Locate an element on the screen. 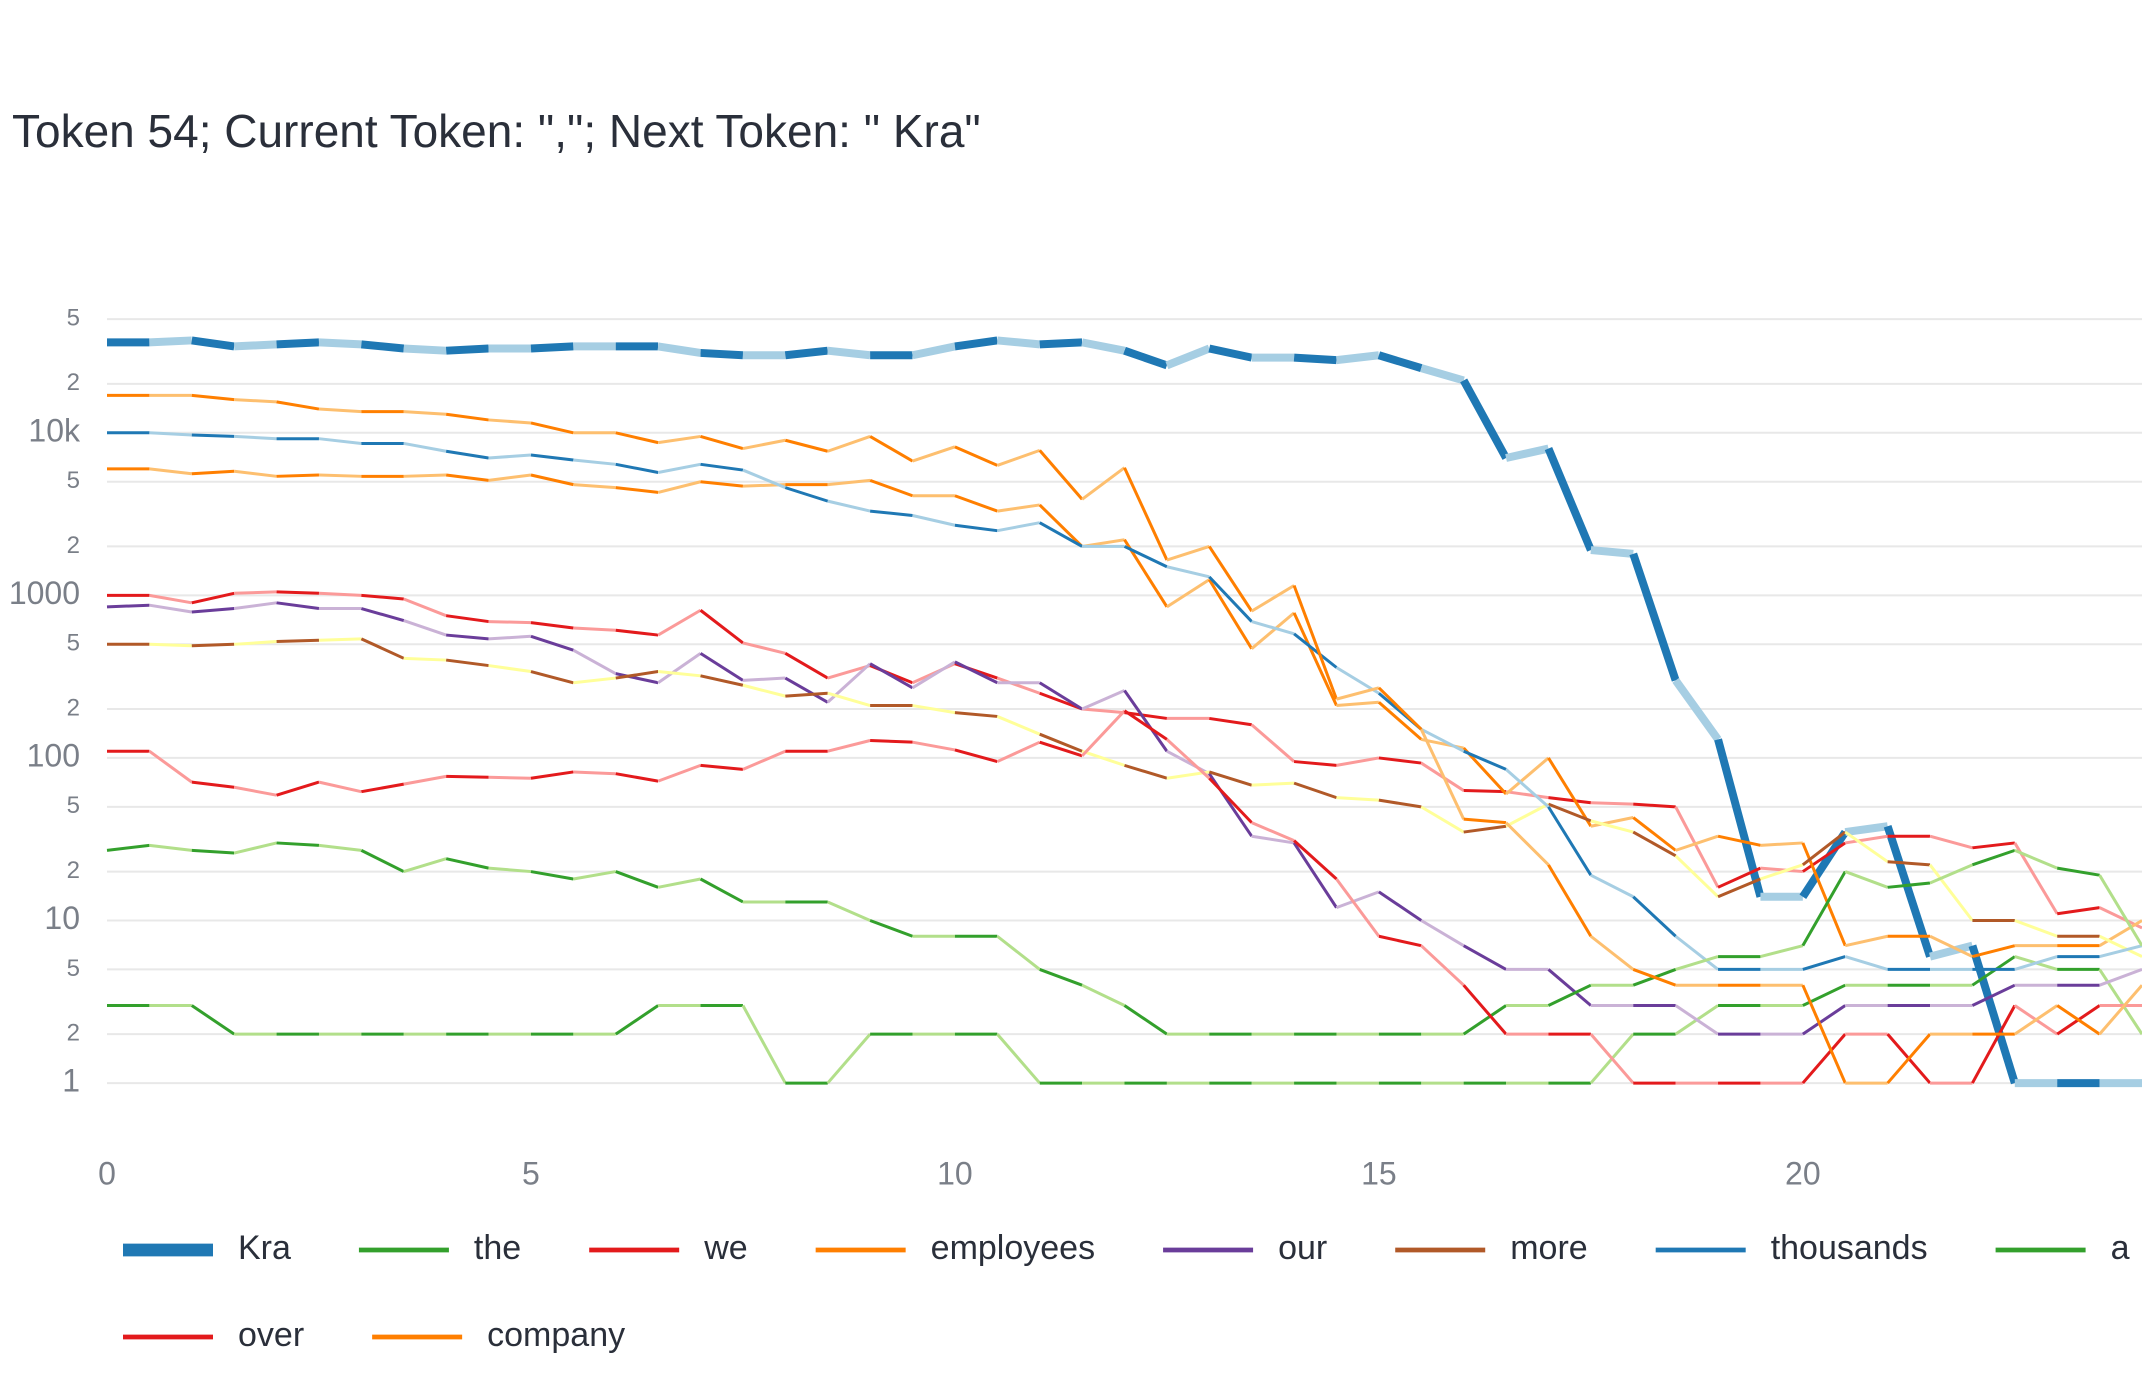 The height and width of the screenshot is (1380, 2142). legend-label: company is located at coordinates (556, 1335).